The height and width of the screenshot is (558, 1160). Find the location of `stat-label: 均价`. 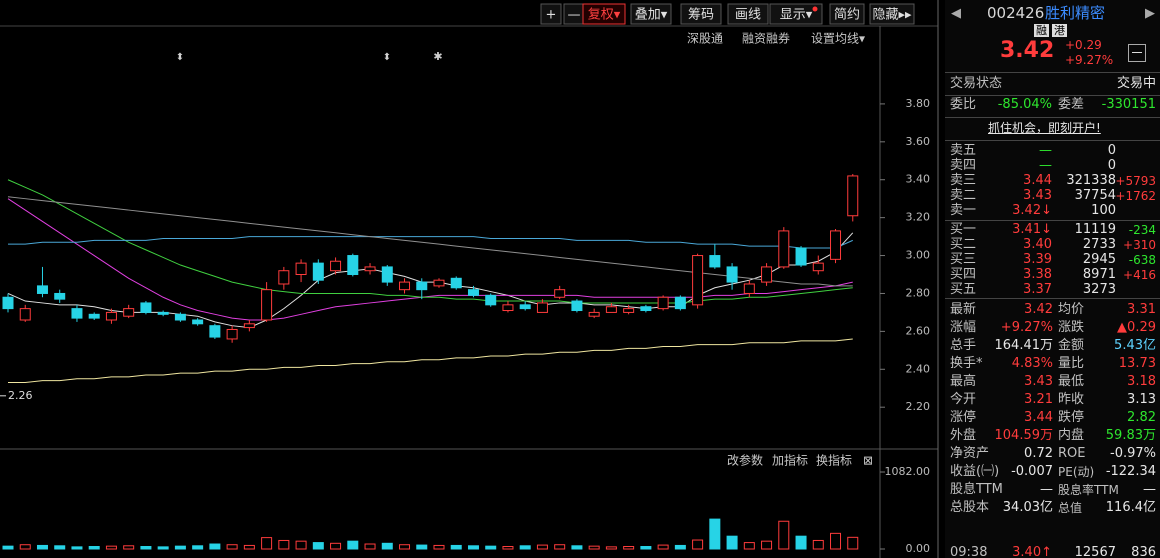

stat-label: 均价 is located at coordinates (1071, 309).